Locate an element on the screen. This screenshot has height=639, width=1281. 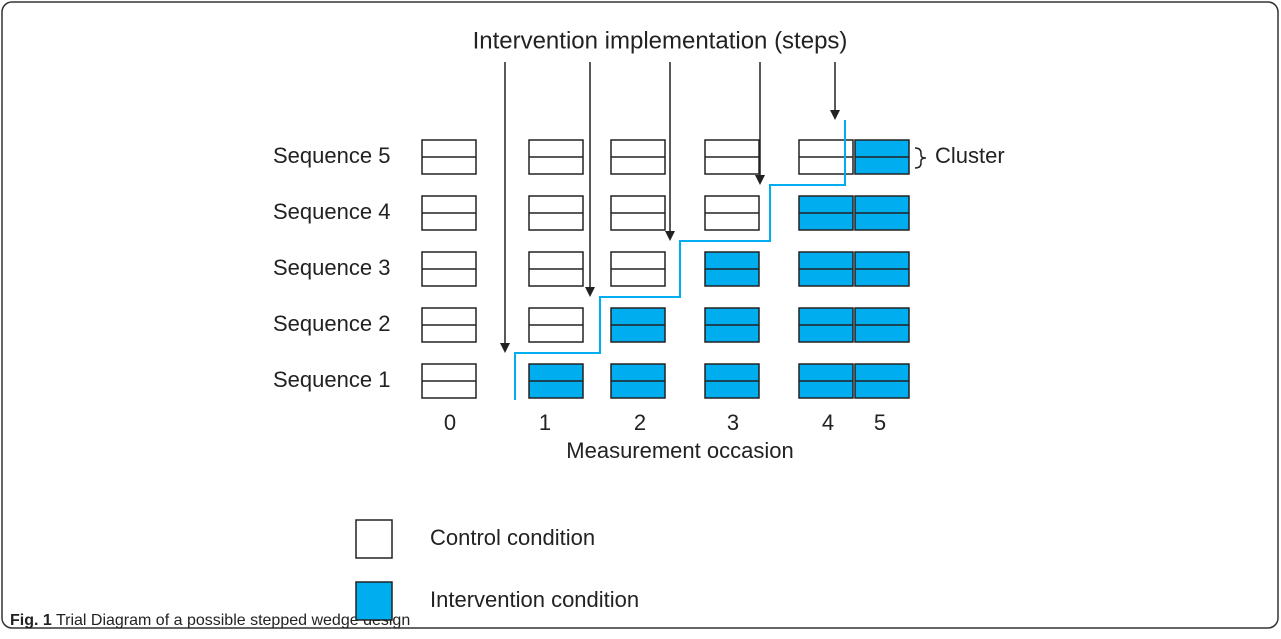
x-label: Measurement occasion is located at coordinates (679, 450).